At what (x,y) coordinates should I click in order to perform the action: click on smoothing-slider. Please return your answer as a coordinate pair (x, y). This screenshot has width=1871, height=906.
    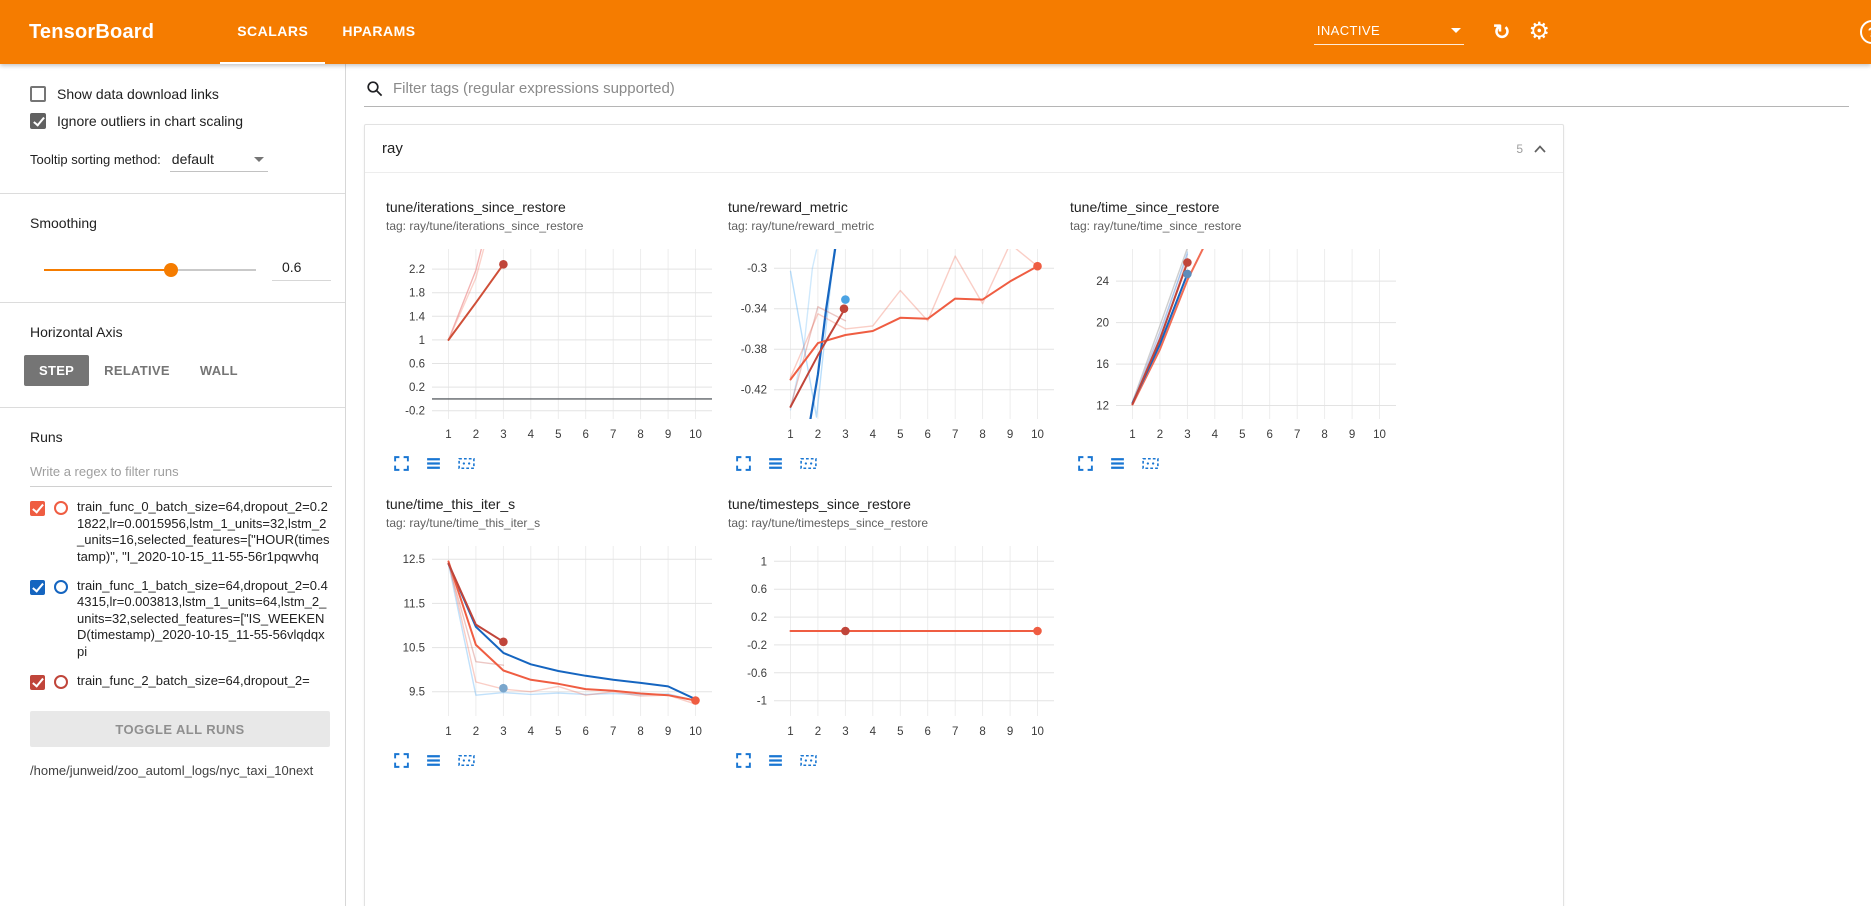
    Looking at the image, I should click on (150, 270).